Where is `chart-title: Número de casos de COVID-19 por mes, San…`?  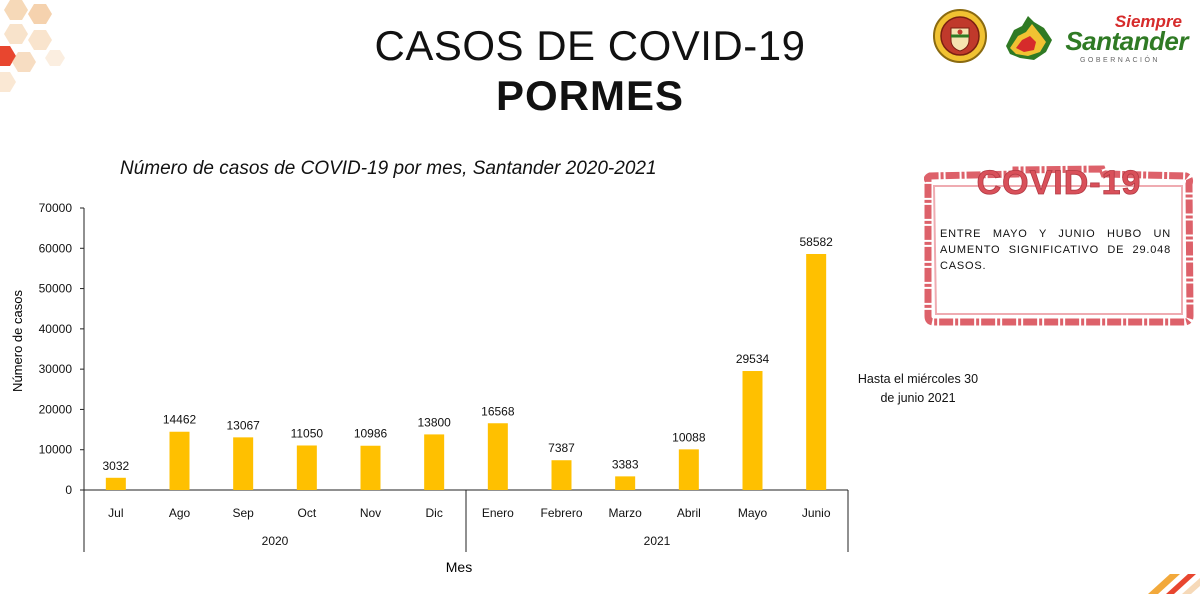 chart-title: Número de casos de COVID-19 por mes, San… is located at coordinates (388, 168).